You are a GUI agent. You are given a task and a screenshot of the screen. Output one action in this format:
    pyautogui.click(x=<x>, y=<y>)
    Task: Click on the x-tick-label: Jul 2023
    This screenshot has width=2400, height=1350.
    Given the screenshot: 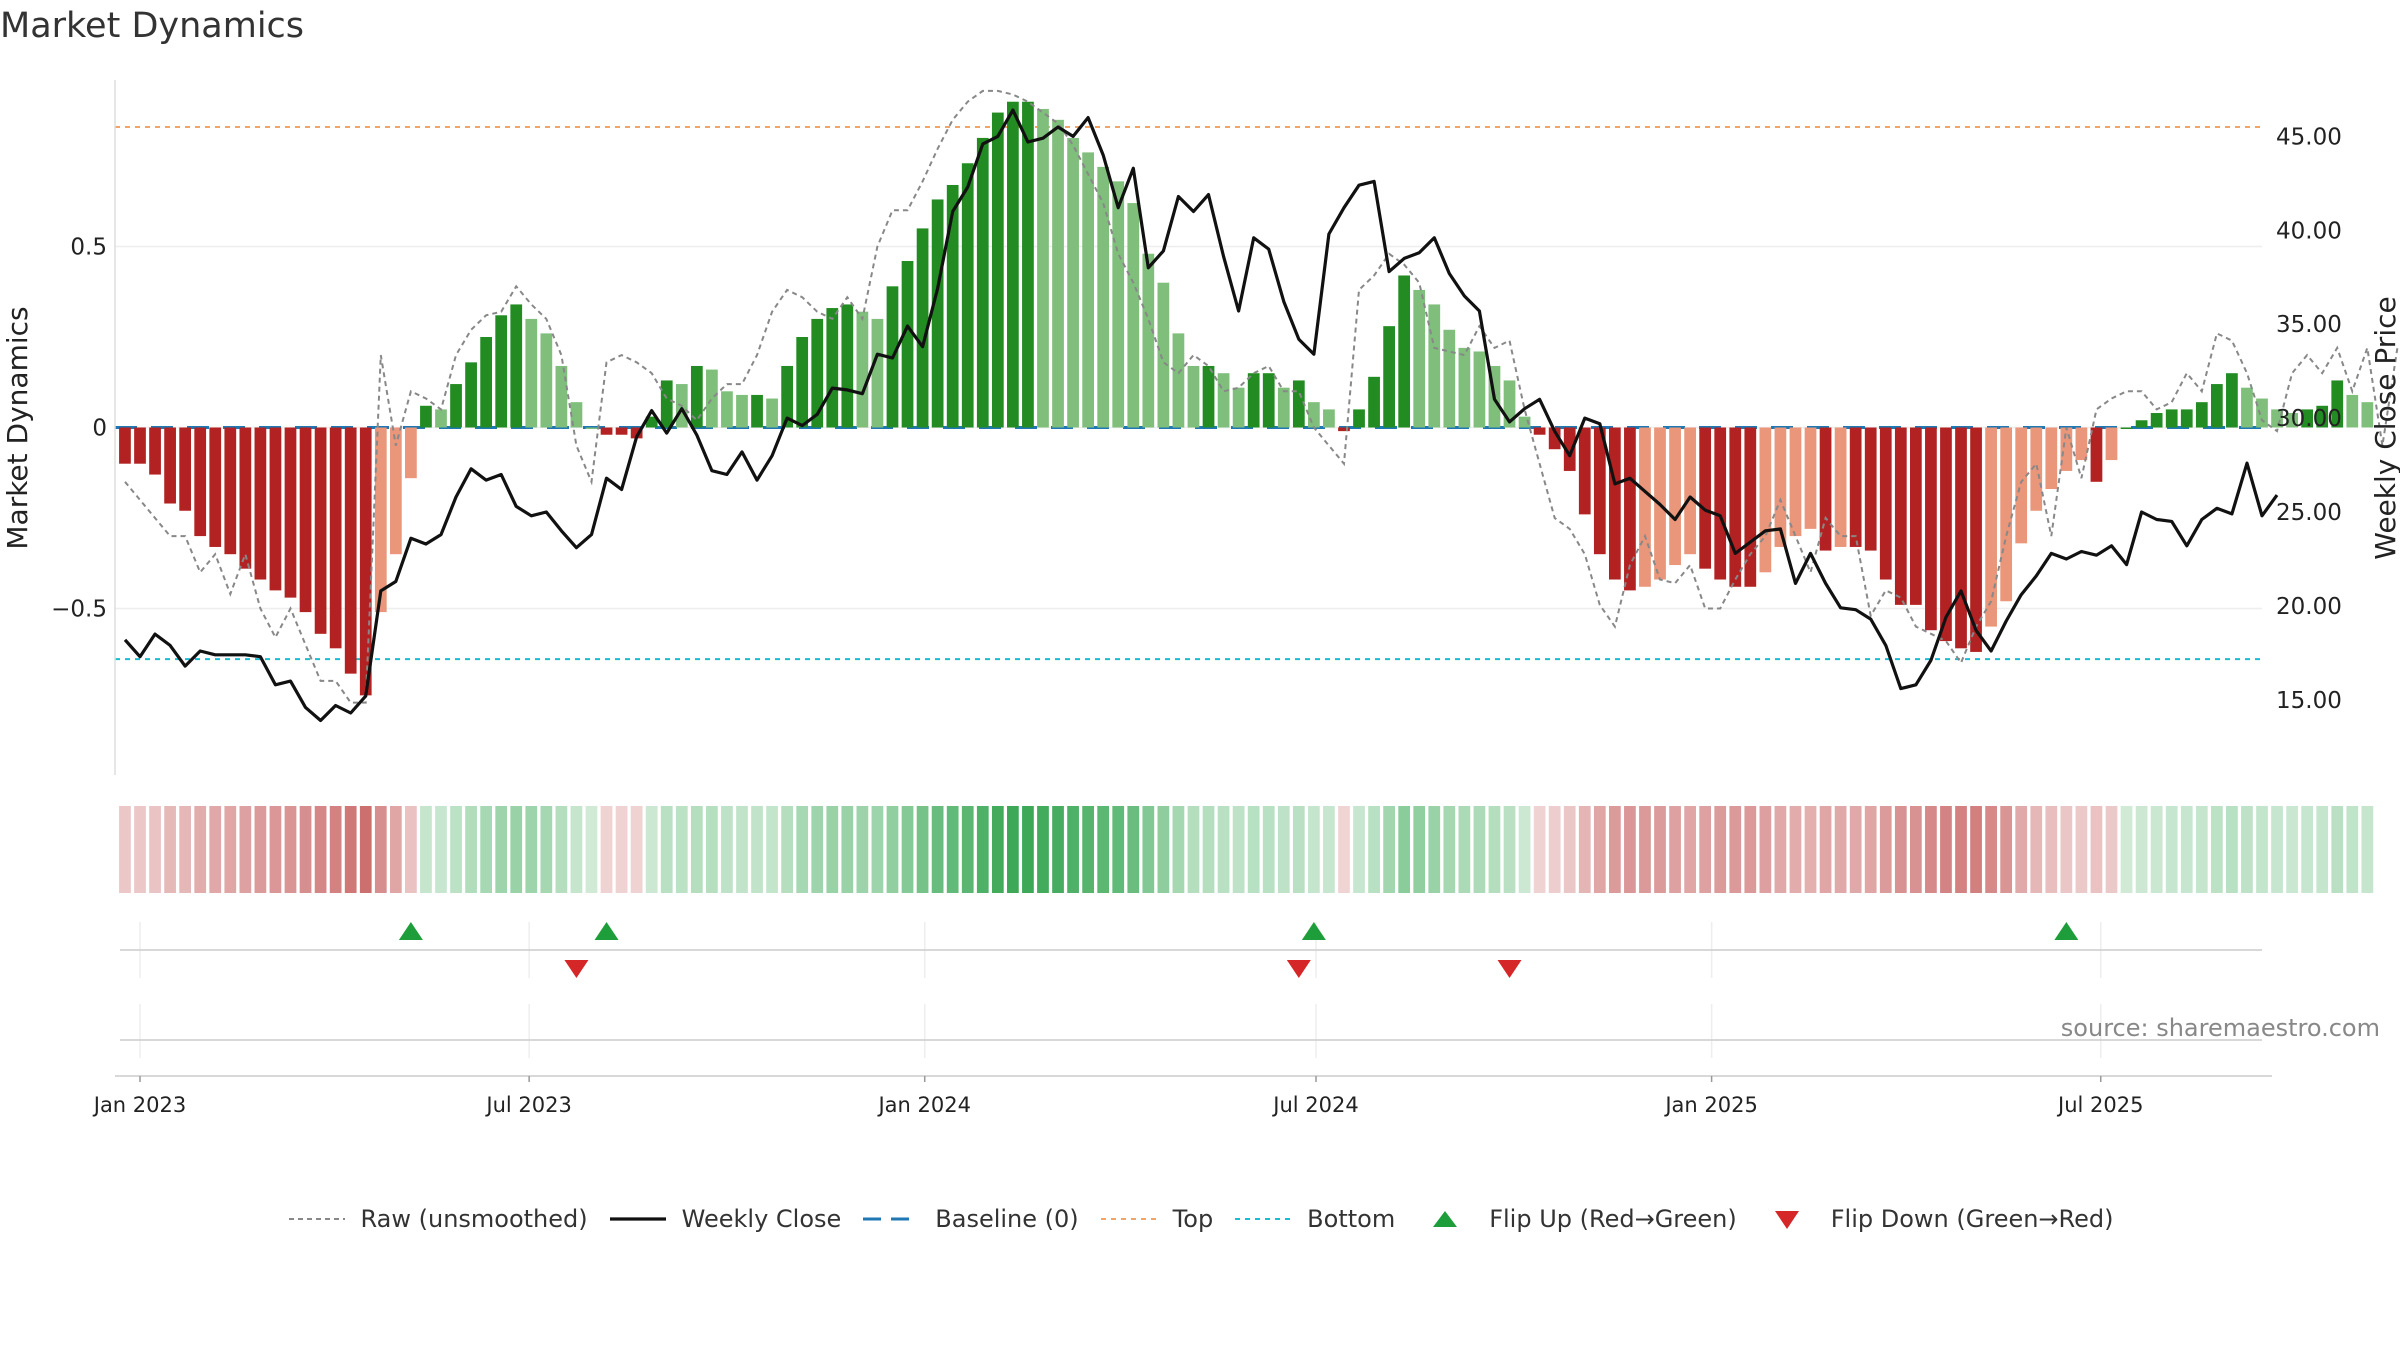 What is the action you would take?
    pyautogui.click(x=527, y=1105)
    